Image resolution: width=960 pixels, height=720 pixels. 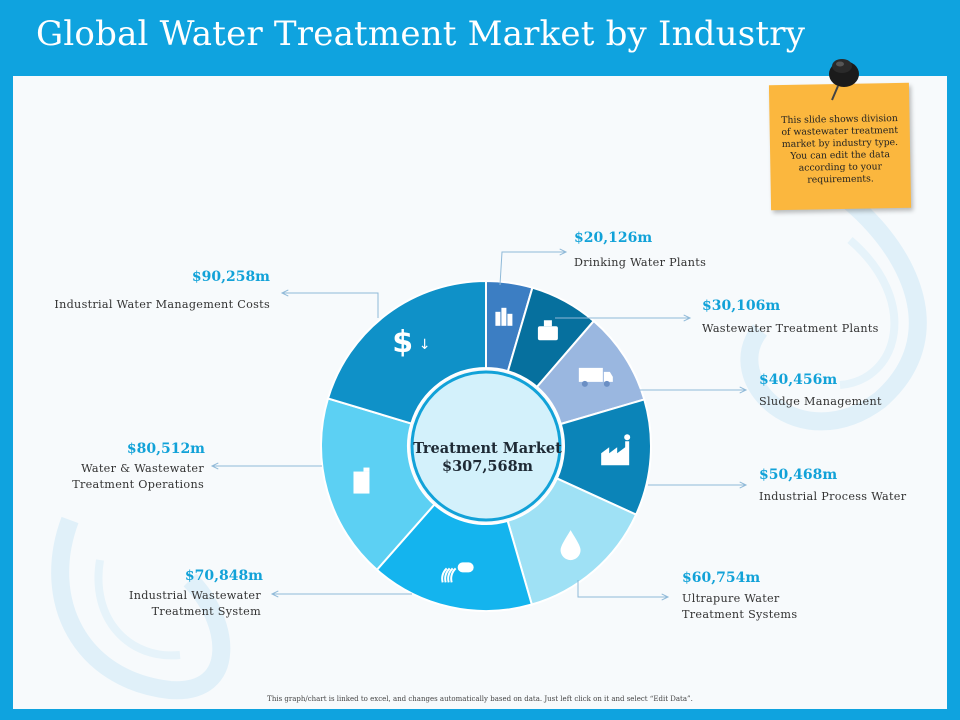 What do you see at coordinates (613, 238) in the screenshot?
I see `value-label: $20,126m` at bounding box center [613, 238].